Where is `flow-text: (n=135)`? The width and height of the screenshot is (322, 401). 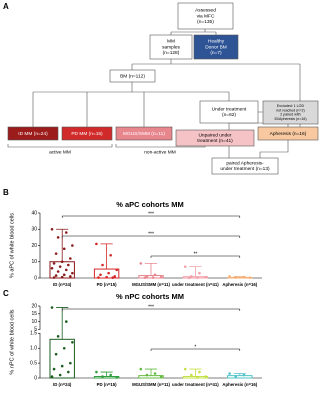 flow-text: (n=135) is located at coordinates (205, 22).